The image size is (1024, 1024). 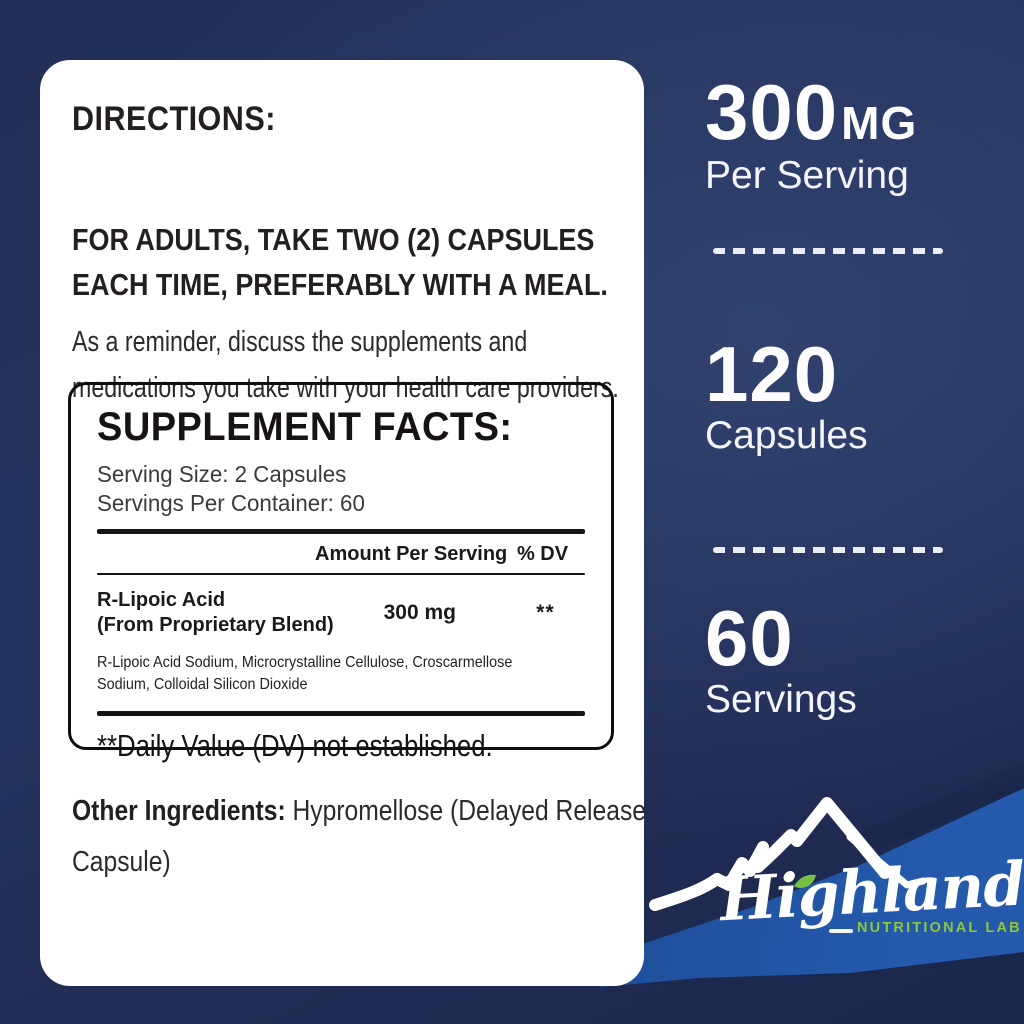 I want to click on other-ingredients-value: Hypromellose (Delayed Release, so click(x=465, y=811).